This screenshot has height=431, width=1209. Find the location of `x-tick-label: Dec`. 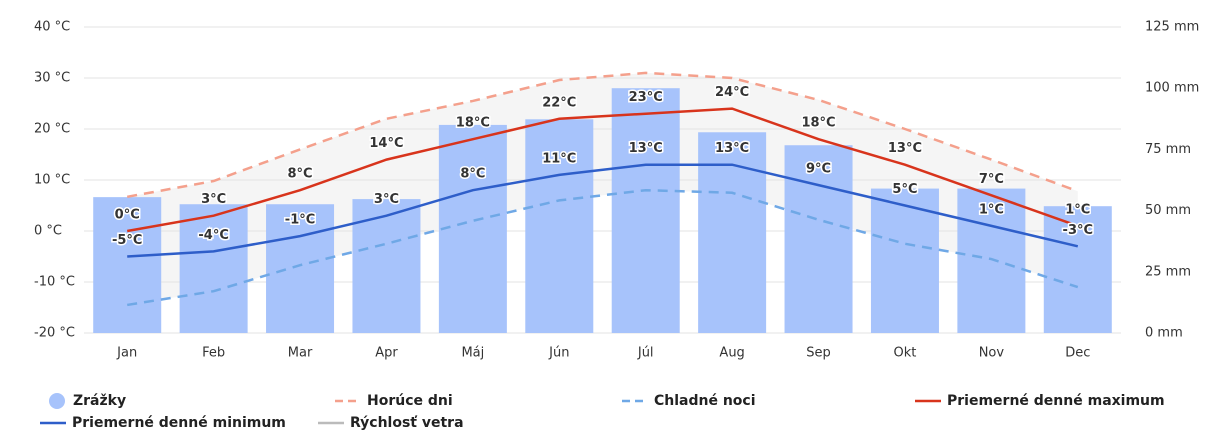

x-tick-label: Dec is located at coordinates (1077, 353).